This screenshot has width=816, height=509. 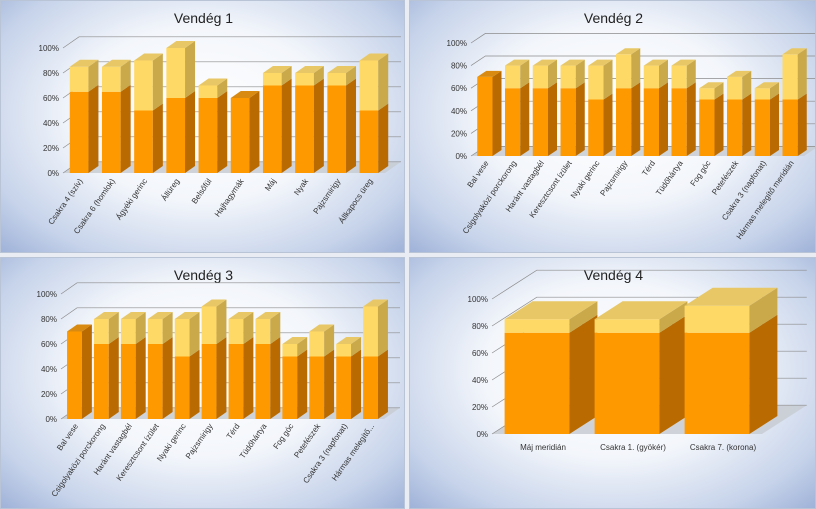 I want to click on bar-group-tudohartya, so click(x=683, y=107).